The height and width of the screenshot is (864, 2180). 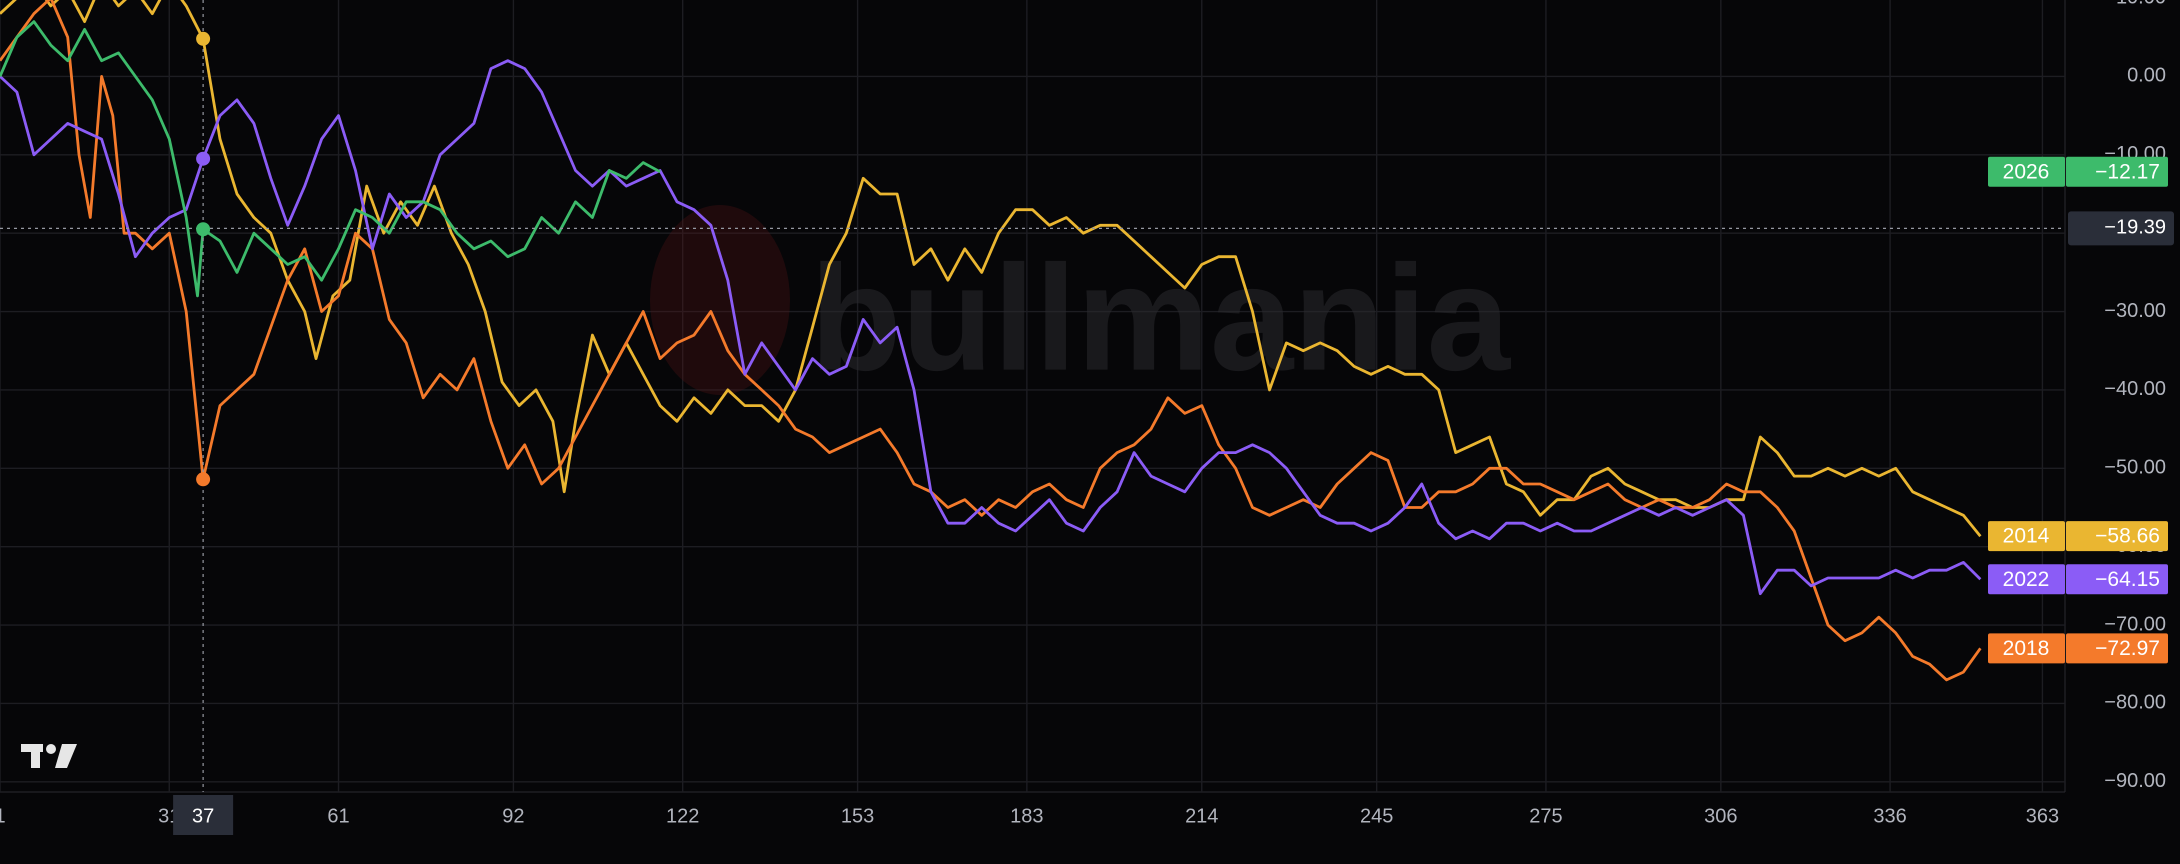 I want to click on legend-name: 2014, so click(x=2026, y=536).